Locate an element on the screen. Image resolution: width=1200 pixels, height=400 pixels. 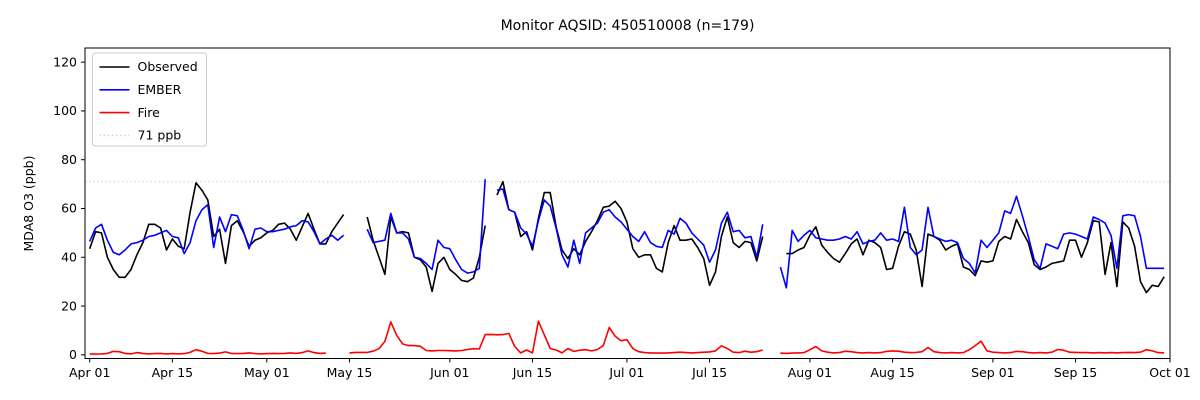
x-tick-label: Sep 15 is located at coordinates (1075, 372).